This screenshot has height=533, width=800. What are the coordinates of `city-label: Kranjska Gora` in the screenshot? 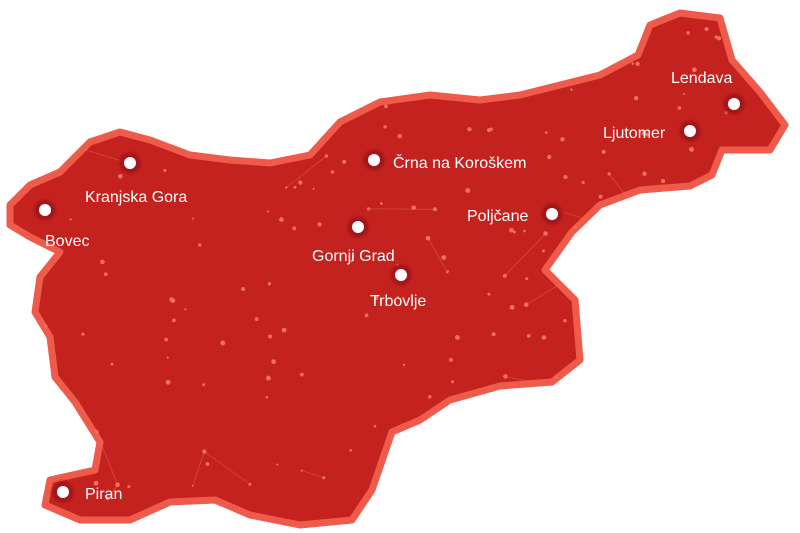 It's located at (136, 197).